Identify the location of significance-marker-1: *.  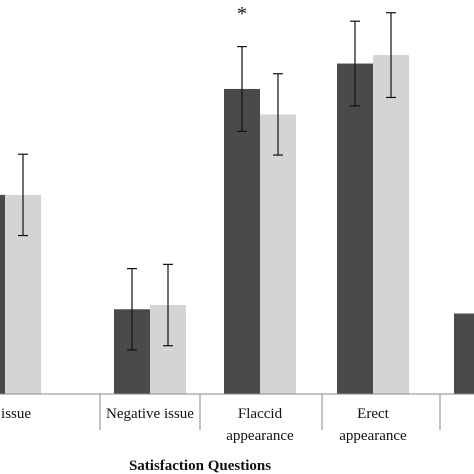
(242, 14).